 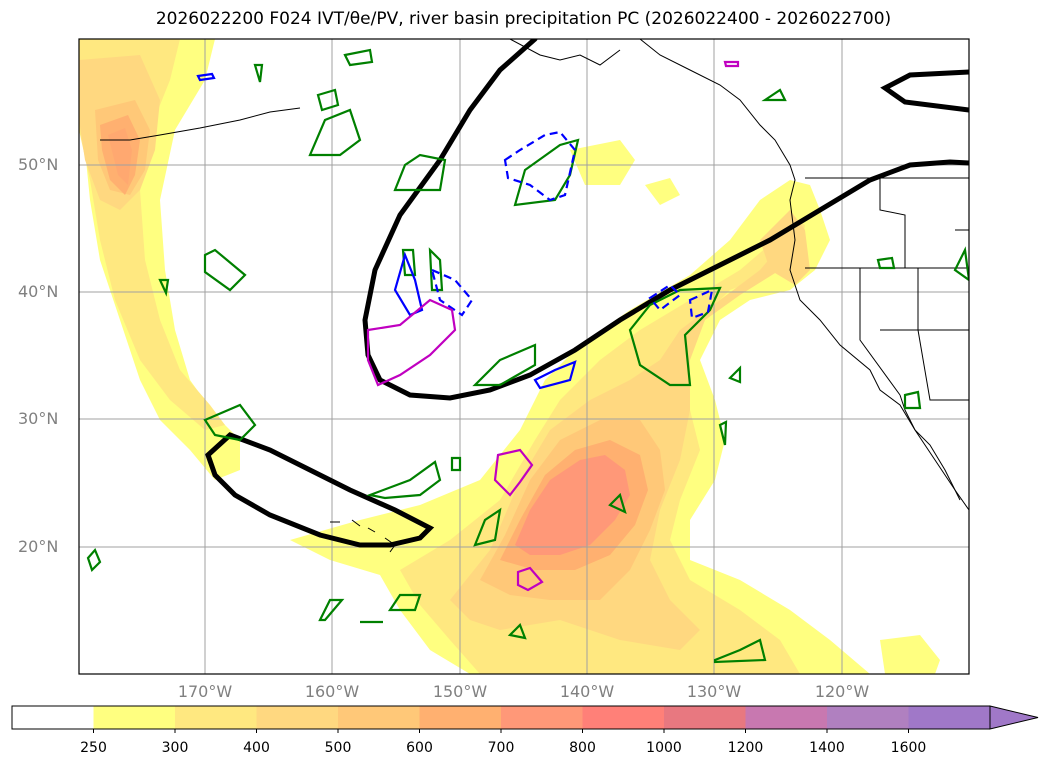 What do you see at coordinates (38, 164) in the screenshot?
I see `lat-label-50n: 50°N` at bounding box center [38, 164].